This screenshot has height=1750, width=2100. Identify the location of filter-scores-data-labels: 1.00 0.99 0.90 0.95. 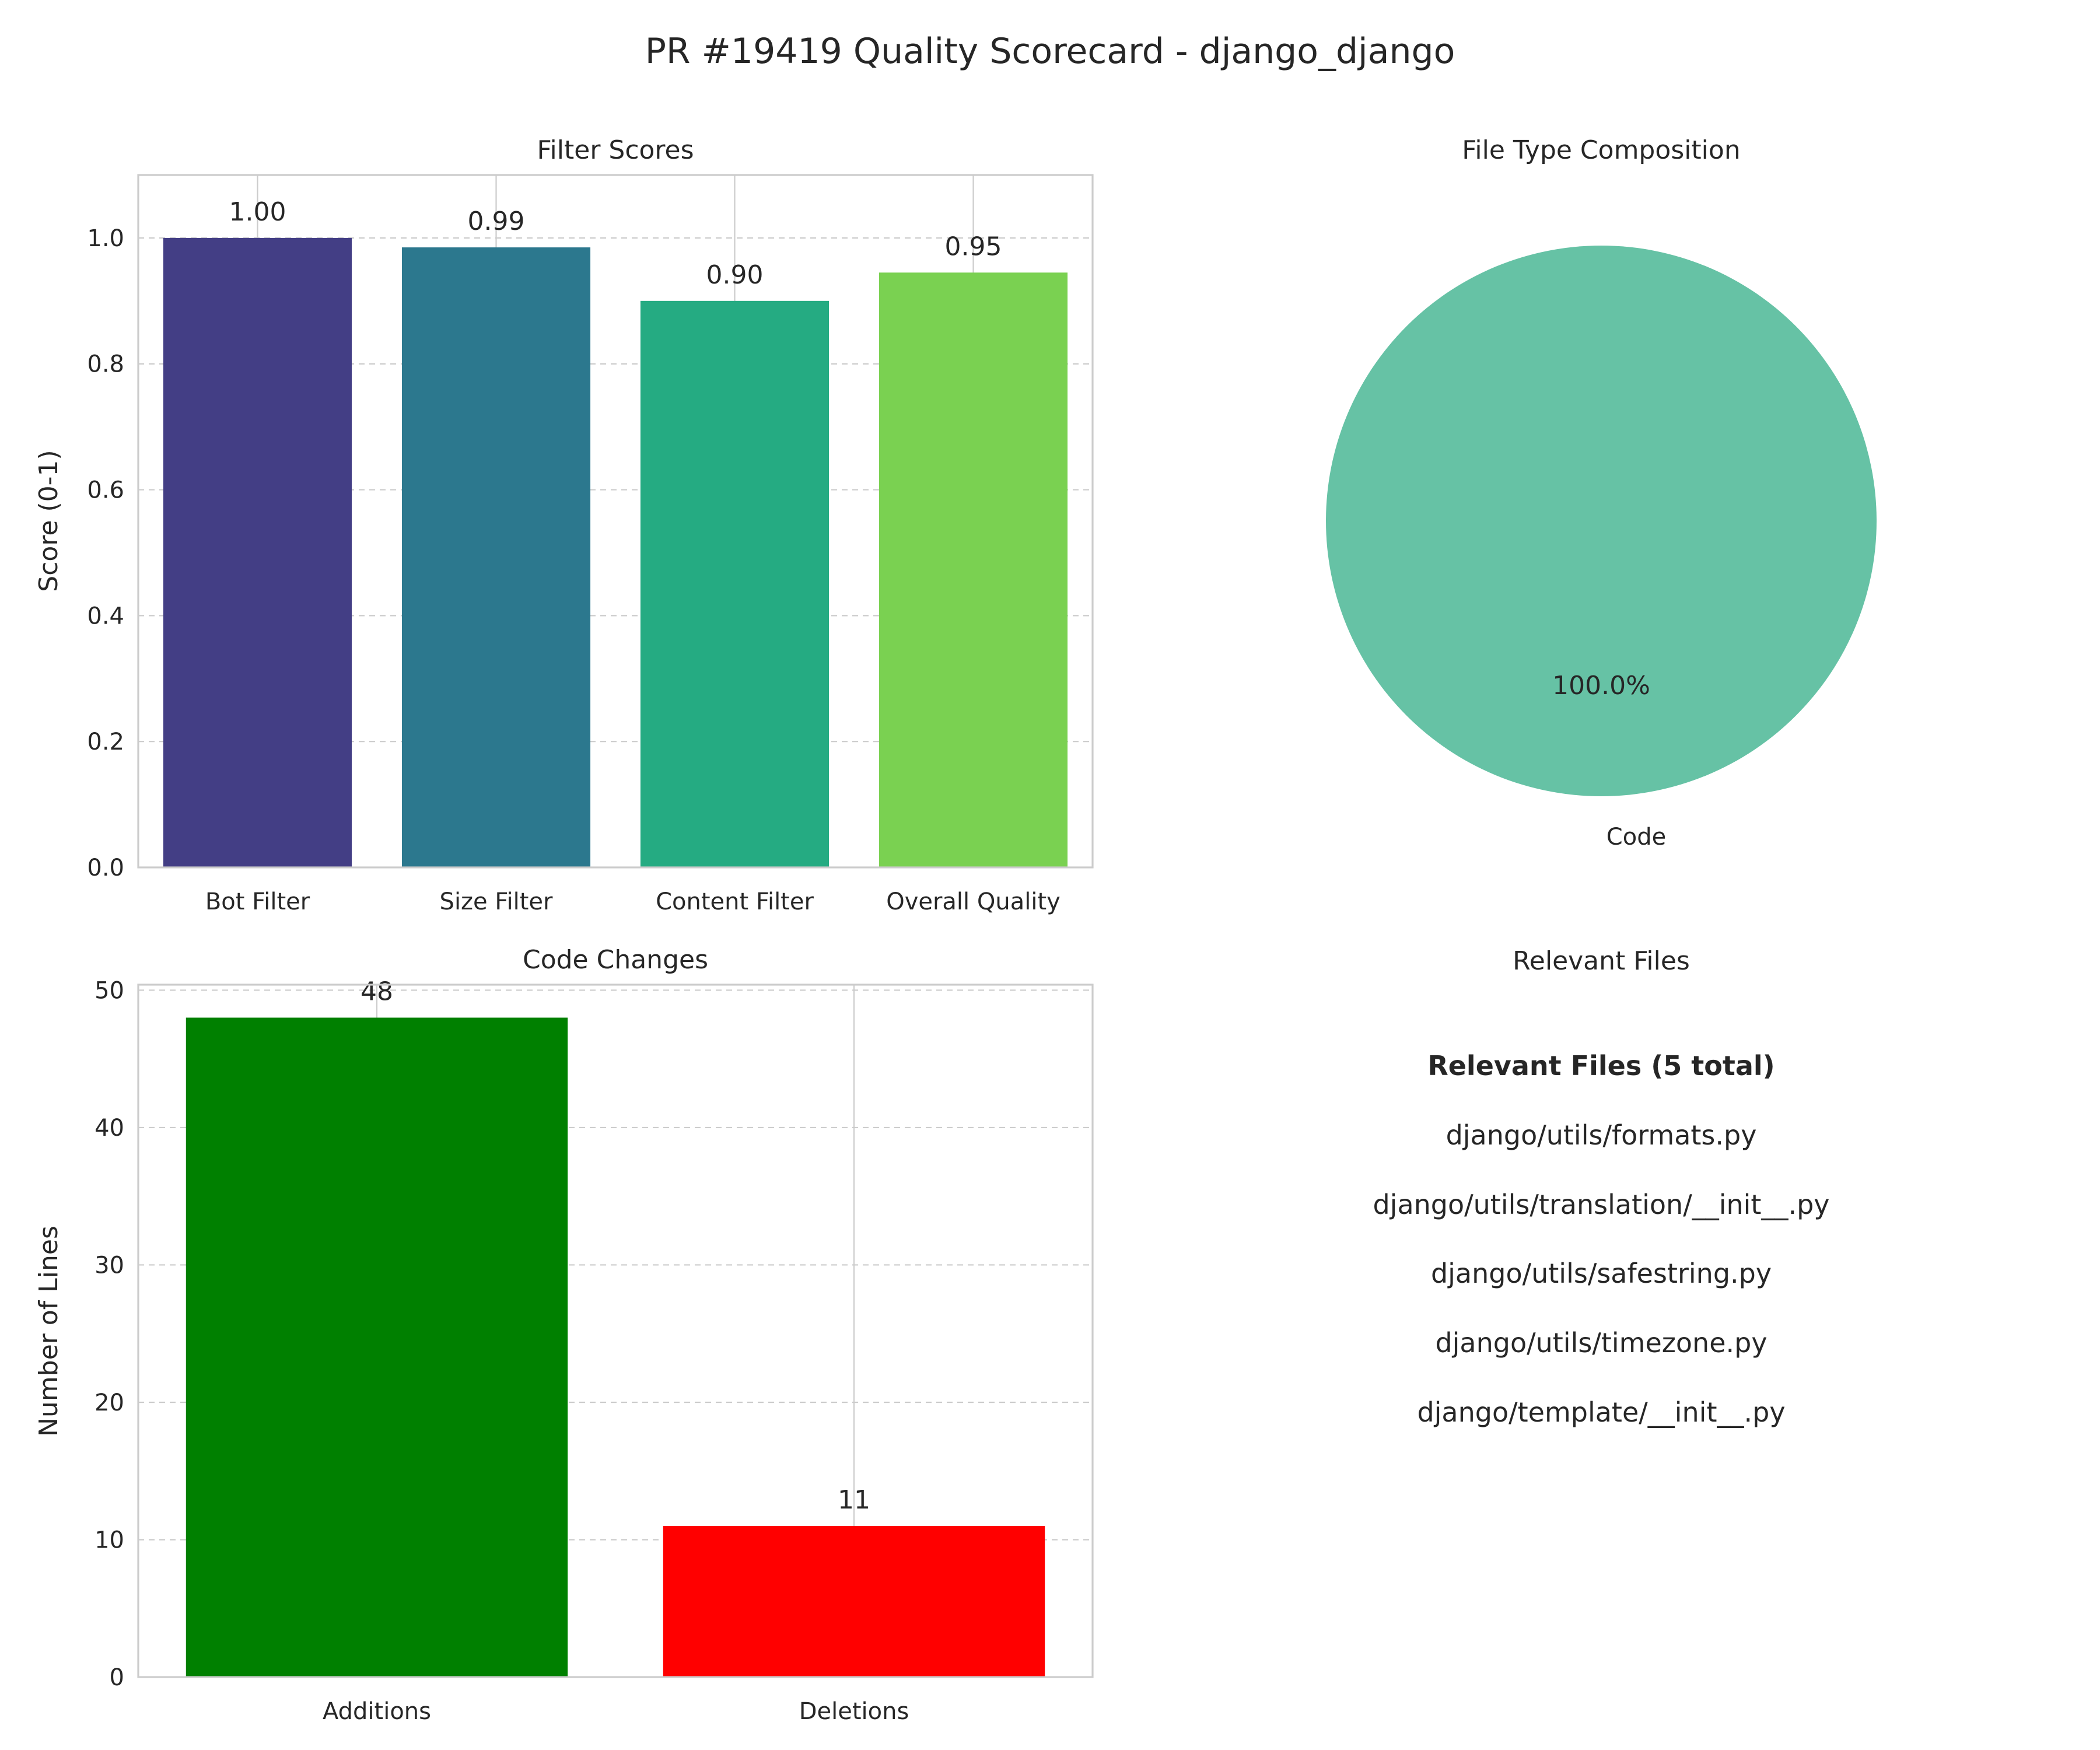
(615, 243).